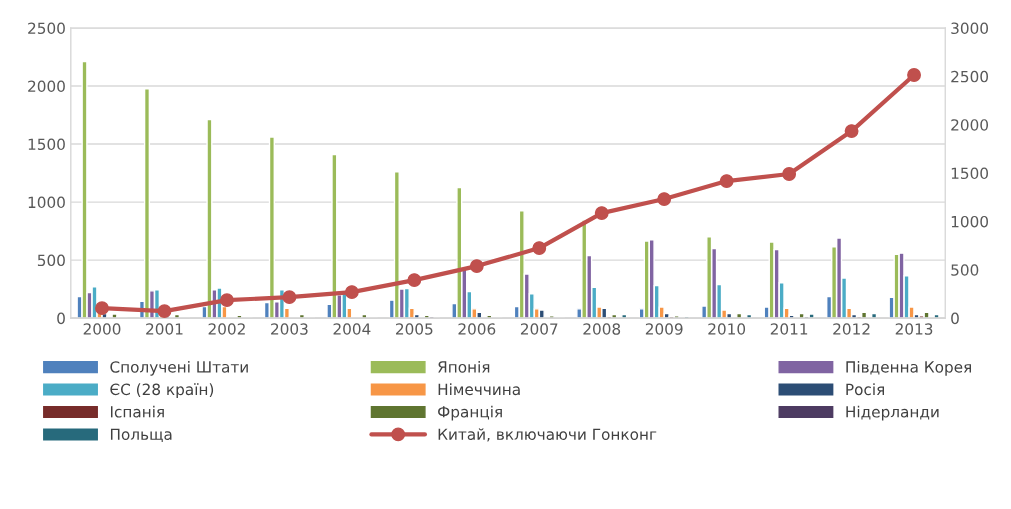  I want to click on x-tick-label: 2003, so click(289, 329).